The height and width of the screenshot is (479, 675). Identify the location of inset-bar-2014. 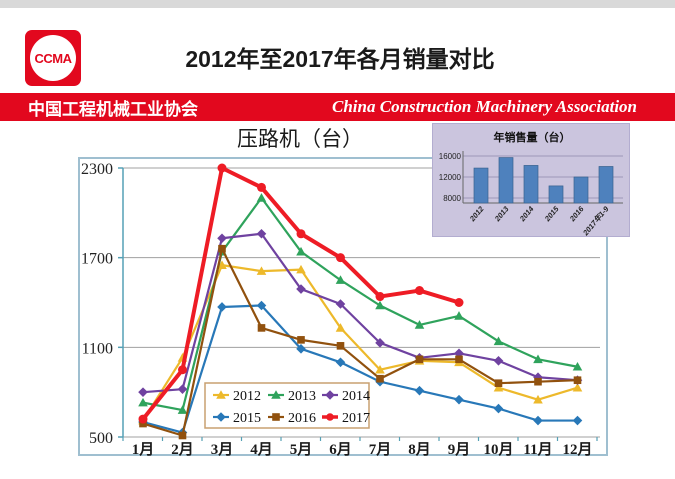
(531, 184).